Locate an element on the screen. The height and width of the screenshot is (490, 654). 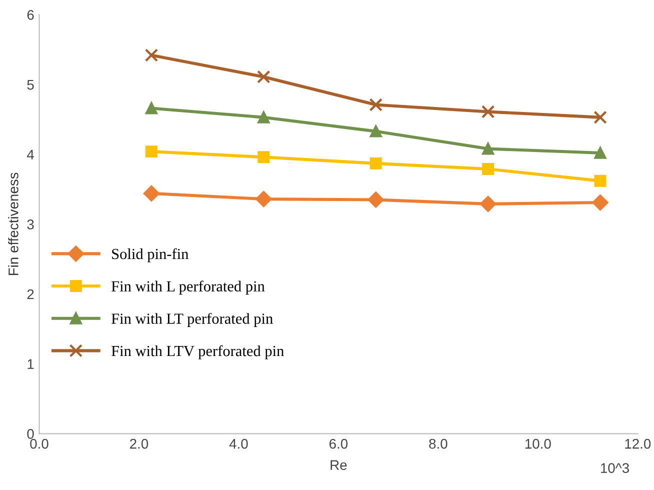
text: 10^3 is located at coordinates (614, 468).